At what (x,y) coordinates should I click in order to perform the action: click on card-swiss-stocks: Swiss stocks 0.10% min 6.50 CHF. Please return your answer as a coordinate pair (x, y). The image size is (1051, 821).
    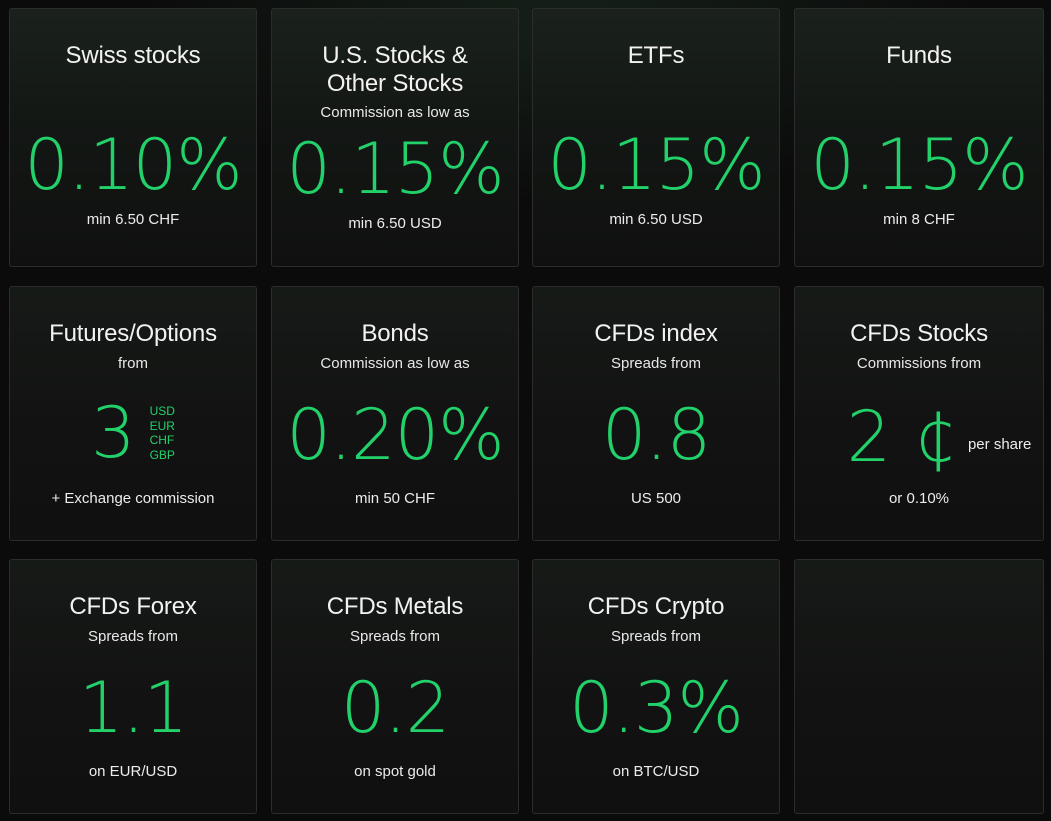
    Looking at the image, I should click on (133, 137).